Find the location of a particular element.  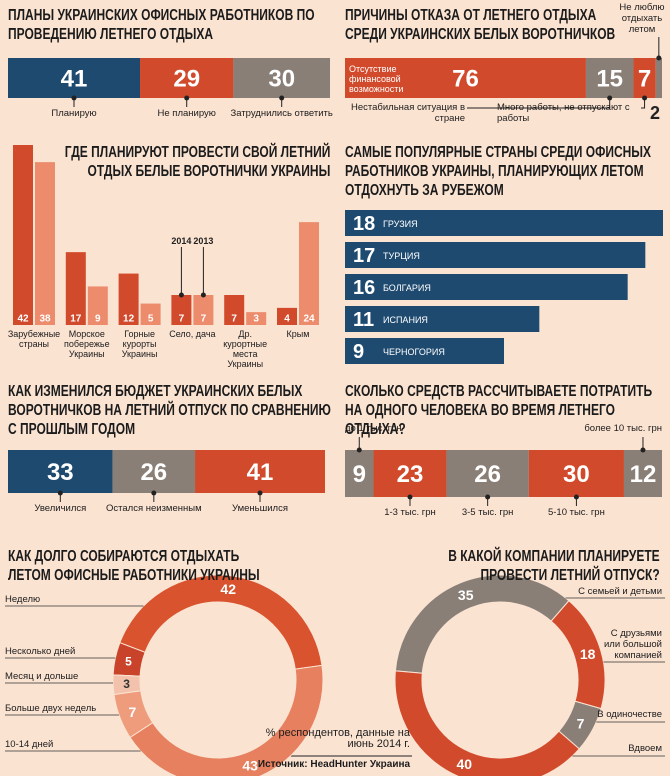

legend-dot is located at coordinates (203, 295).